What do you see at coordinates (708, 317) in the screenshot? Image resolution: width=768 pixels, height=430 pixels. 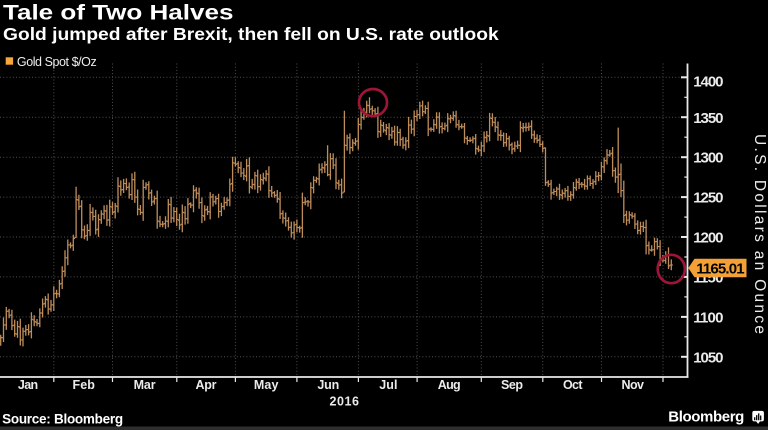 I see `svg-text: 1100` at bounding box center [708, 317].